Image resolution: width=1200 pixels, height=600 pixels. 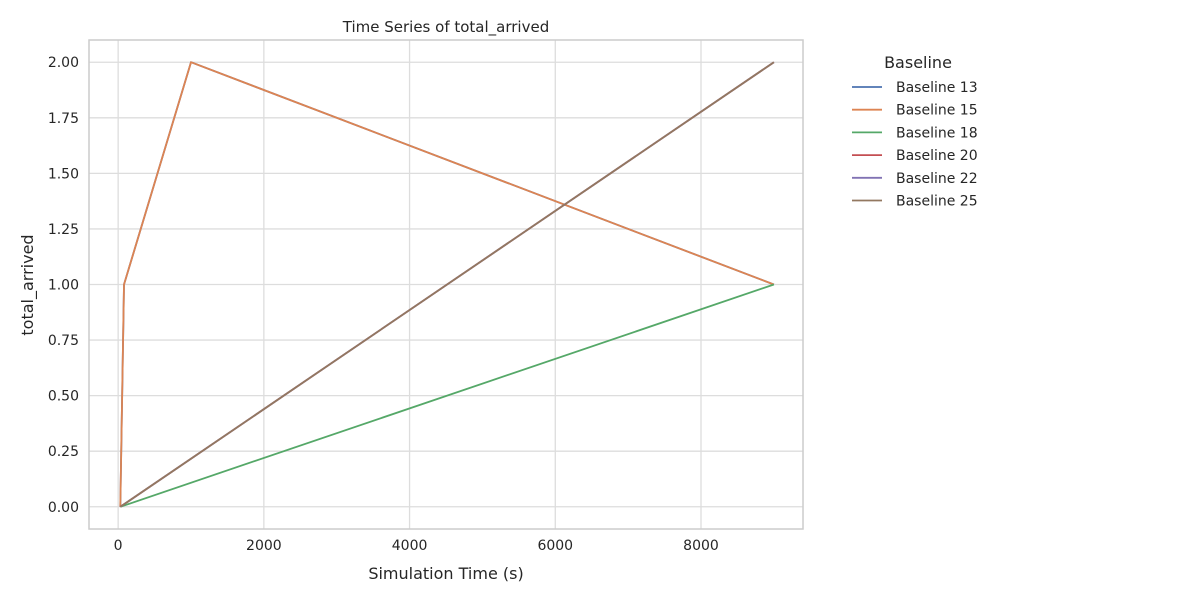 I want to click on y-tick-label: 1.50, so click(x=63, y=174).